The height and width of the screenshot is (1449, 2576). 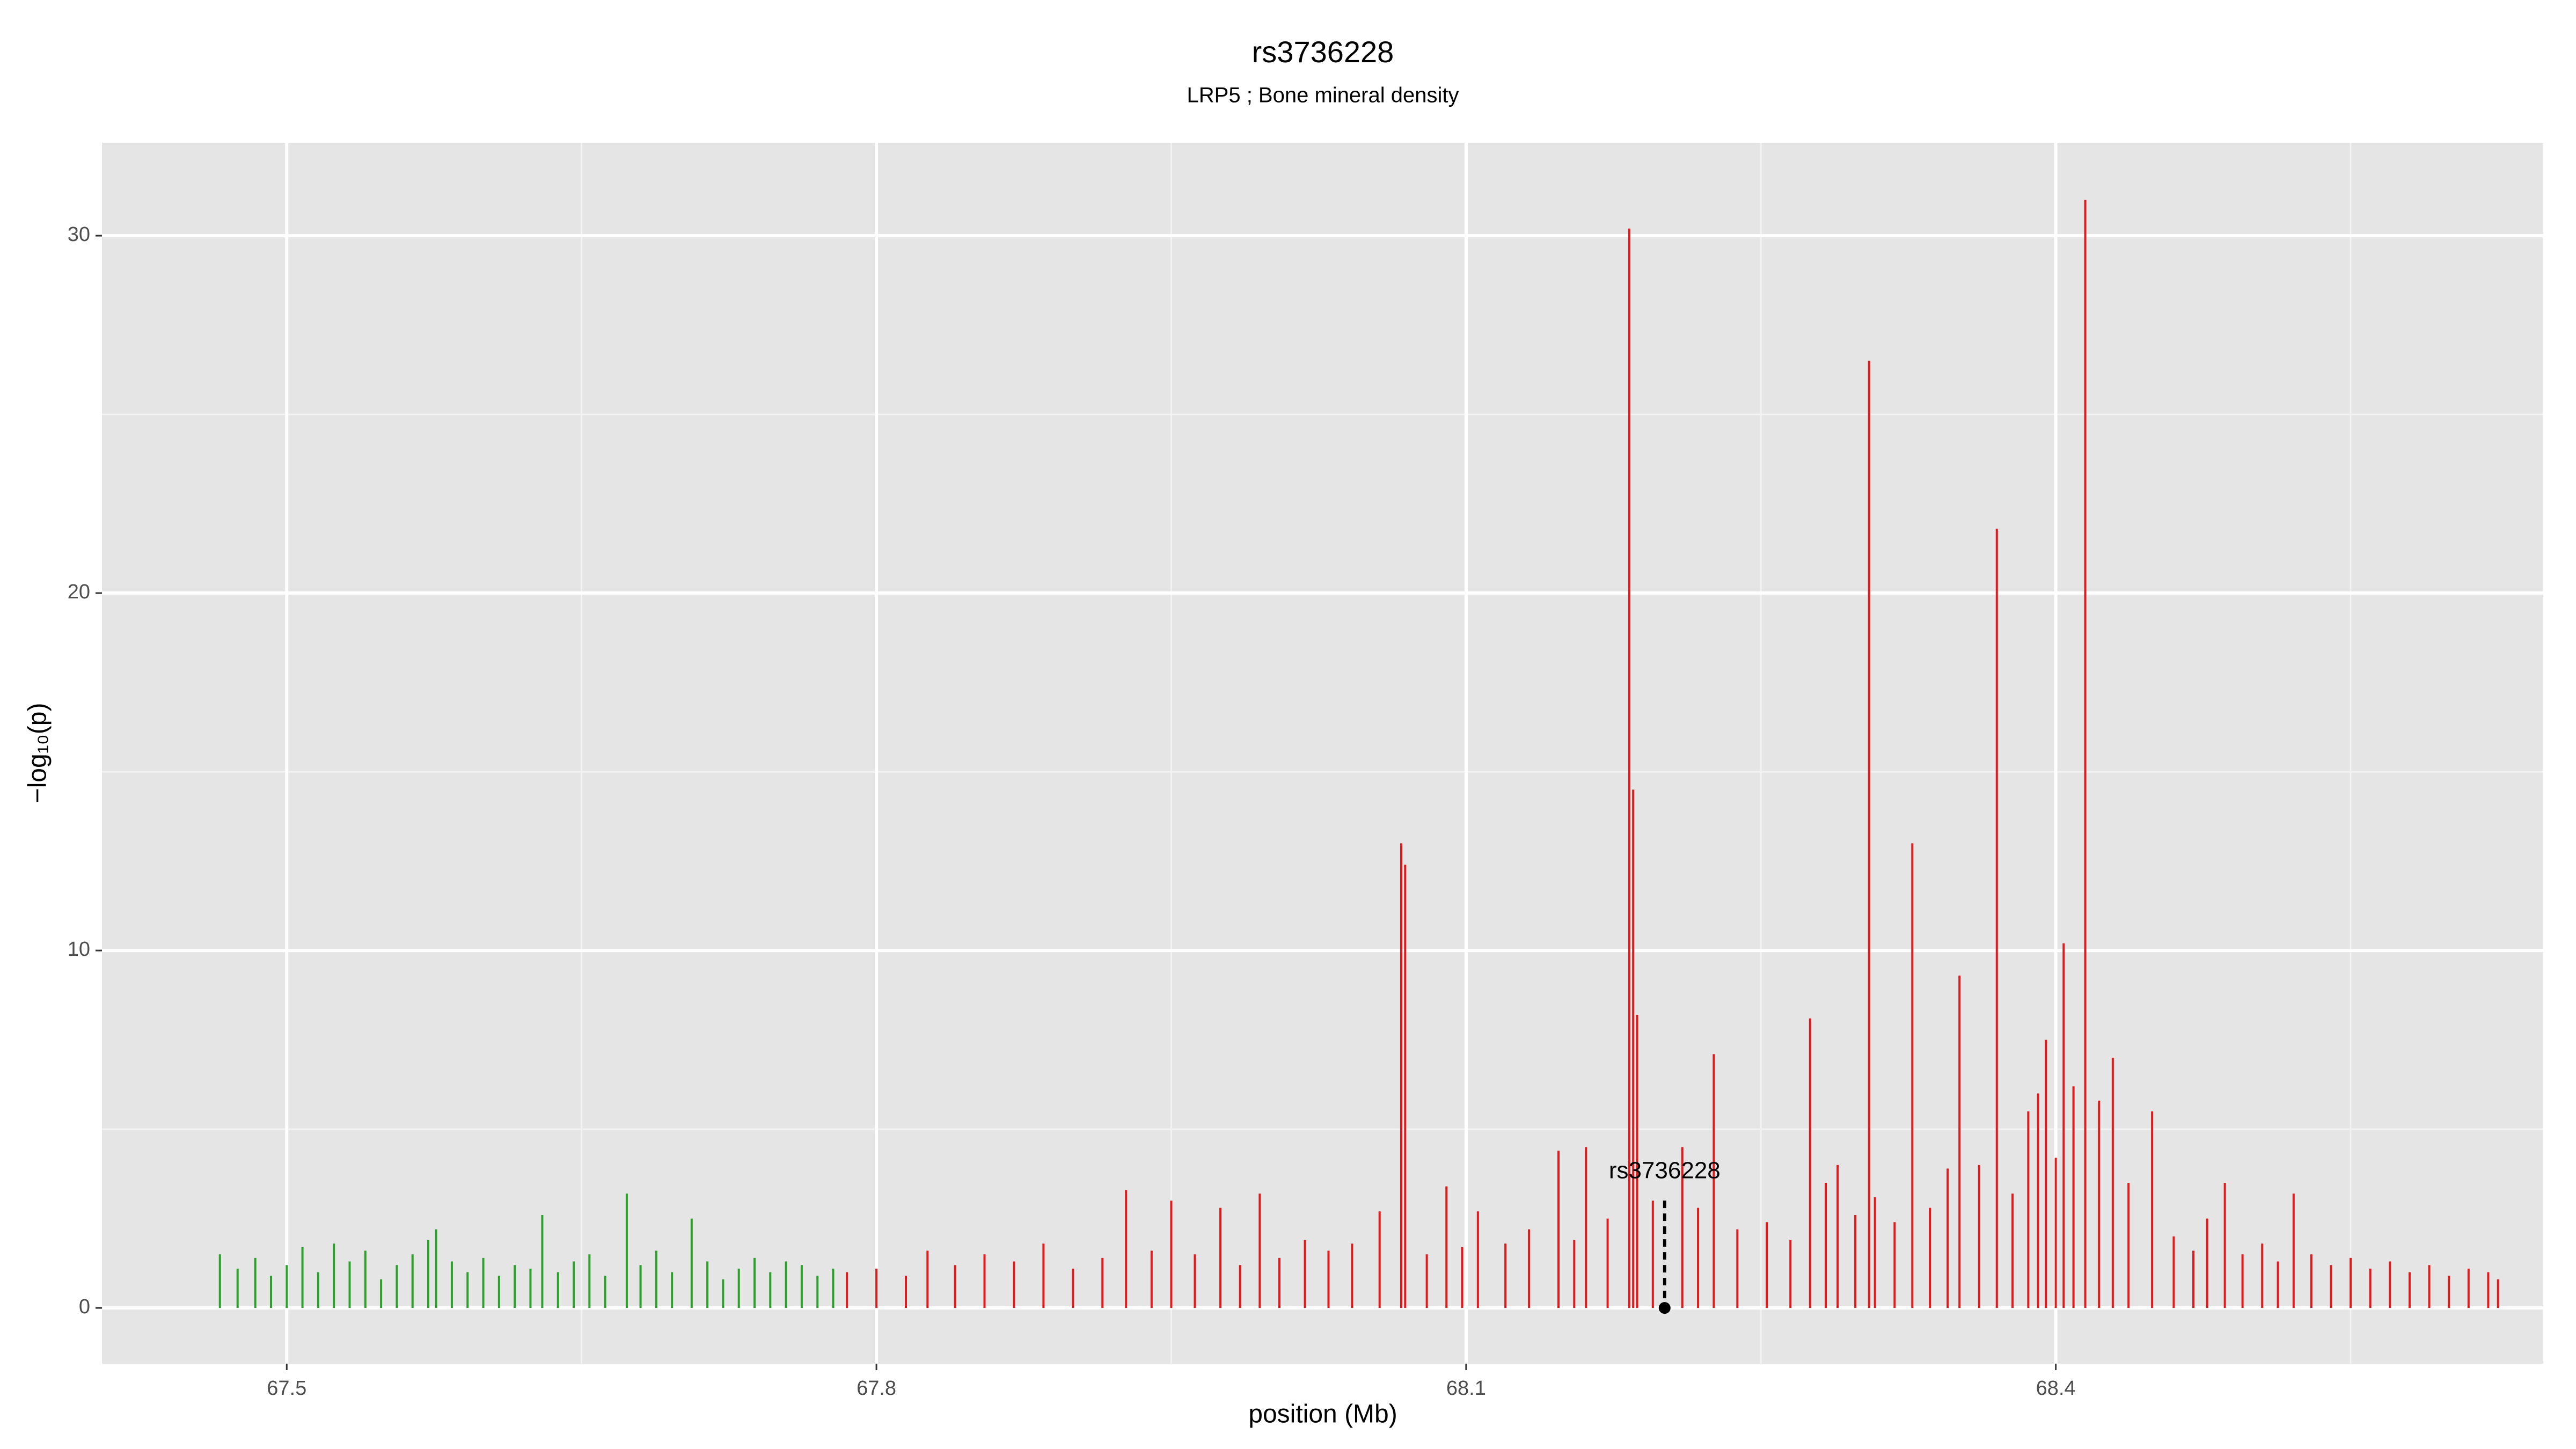 What do you see at coordinates (38, 753) in the screenshot?
I see `y-axis-label: −log₁₀(p)` at bounding box center [38, 753].